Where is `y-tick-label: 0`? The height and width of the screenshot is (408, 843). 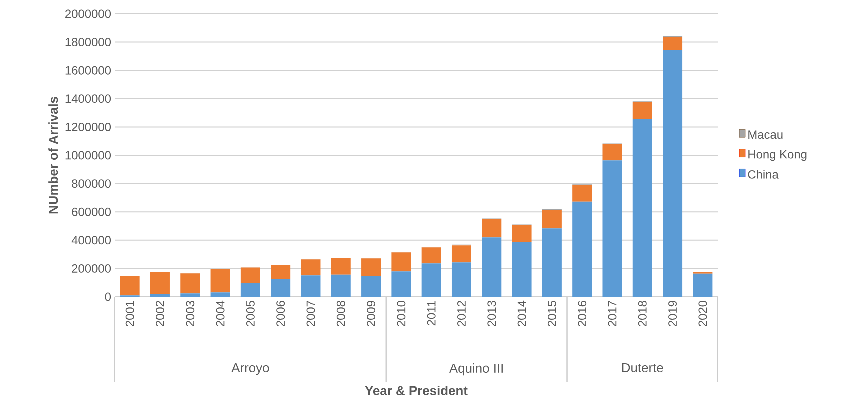 y-tick-label: 0 is located at coordinates (108, 297).